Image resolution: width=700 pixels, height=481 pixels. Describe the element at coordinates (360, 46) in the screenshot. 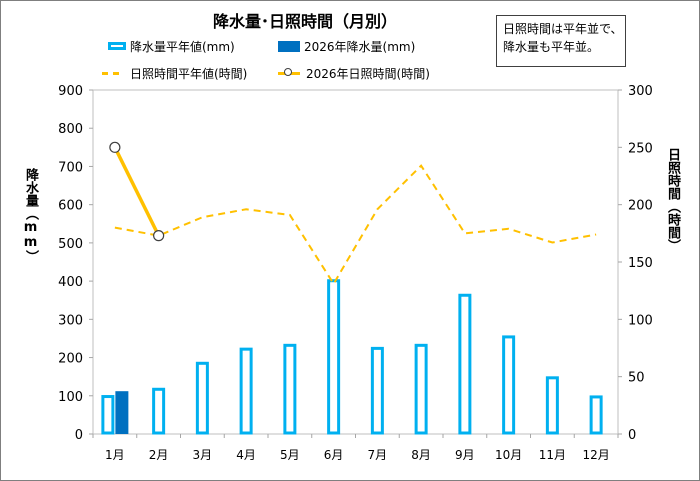

I see `legend-label-precip-2026: 2026年降水量(mm)` at that location.